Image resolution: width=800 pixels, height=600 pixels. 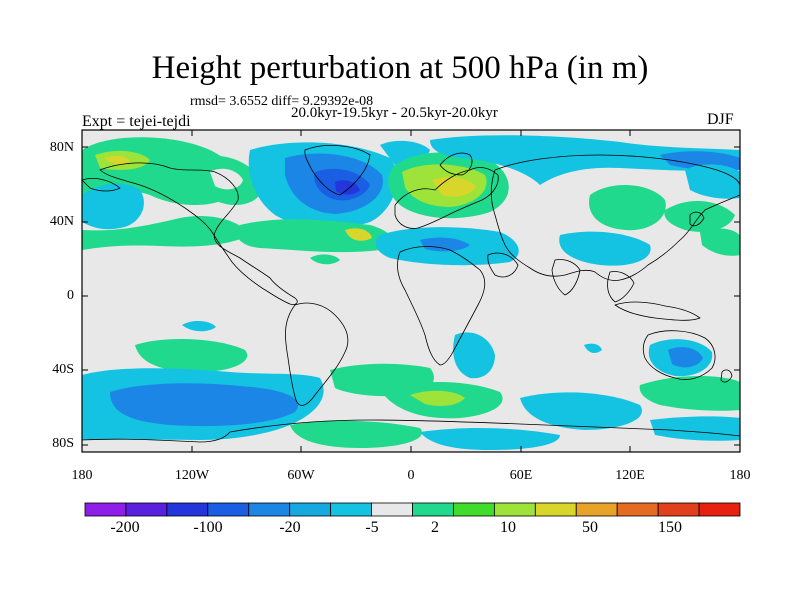 What do you see at coordinates (101, 185) in the screenshot?
I see `coastline-alaska` at bounding box center [101, 185].